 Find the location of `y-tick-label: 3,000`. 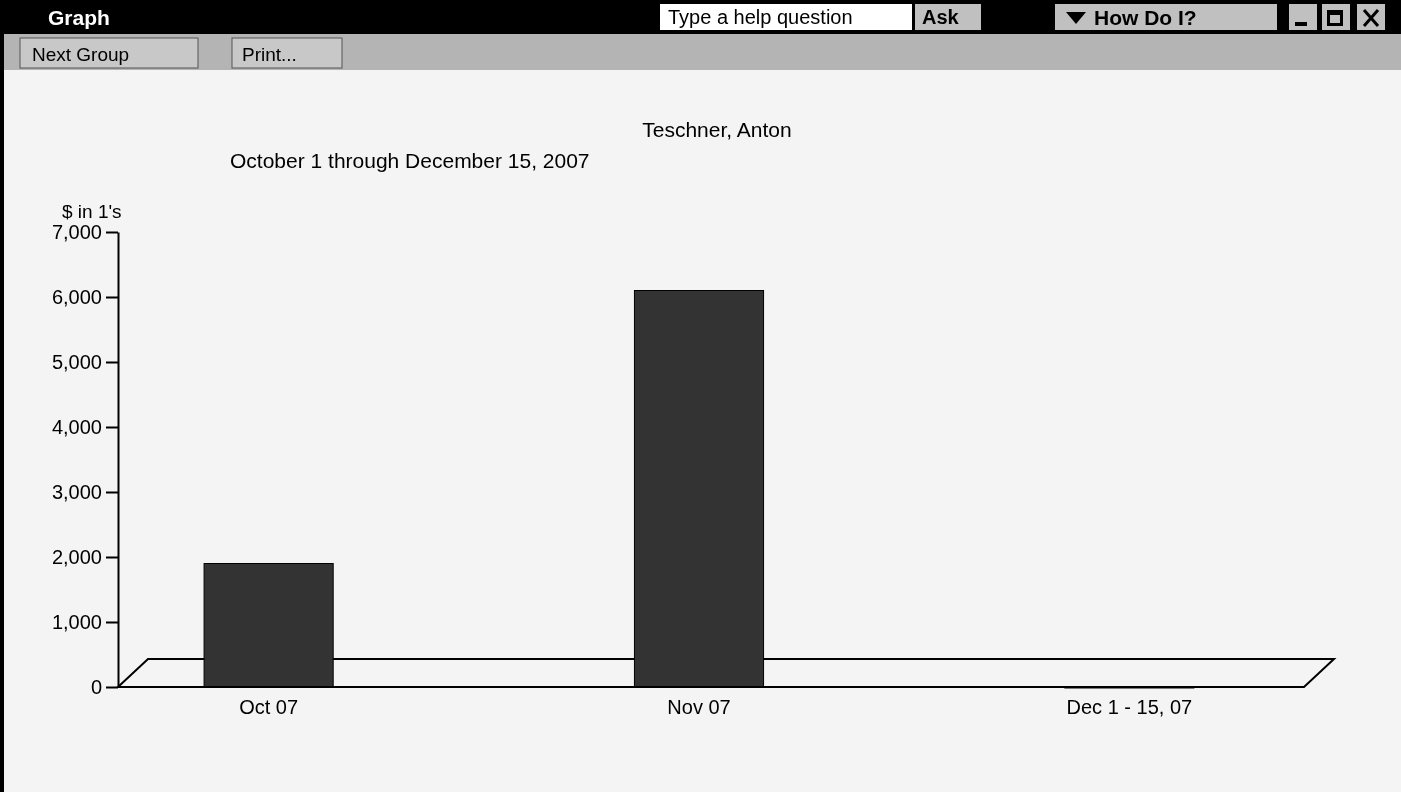

y-tick-label: 3,000 is located at coordinates (76, 491).